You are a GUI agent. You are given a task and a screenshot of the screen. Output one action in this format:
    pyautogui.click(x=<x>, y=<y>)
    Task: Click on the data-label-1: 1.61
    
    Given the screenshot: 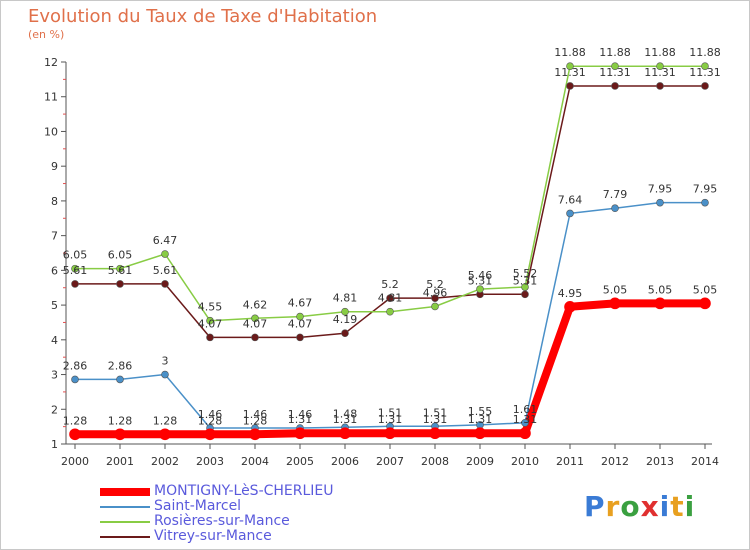 What is the action you would take?
    pyautogui.click(x=525, y=409)
    